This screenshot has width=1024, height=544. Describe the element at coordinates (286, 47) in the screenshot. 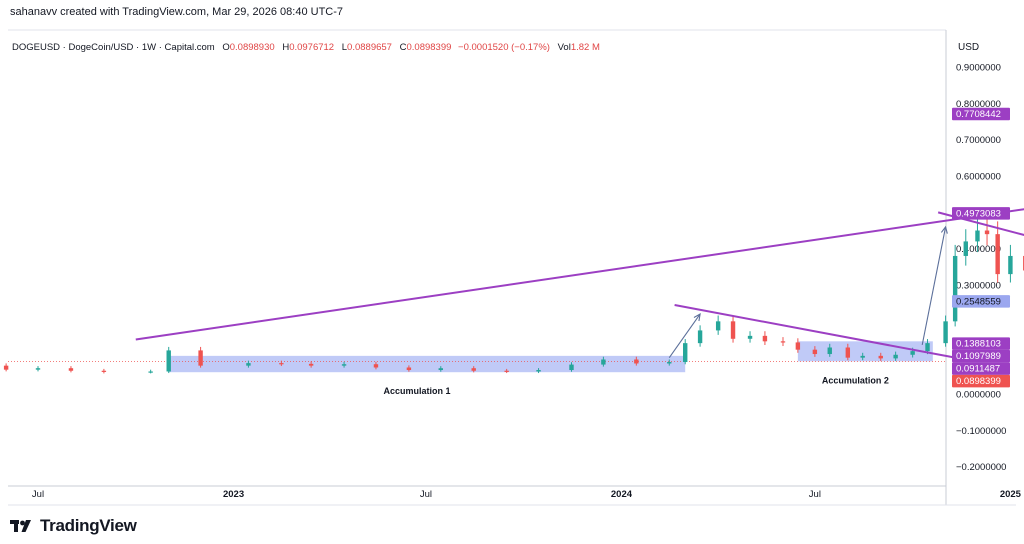

I see `high-label: H` at that location.